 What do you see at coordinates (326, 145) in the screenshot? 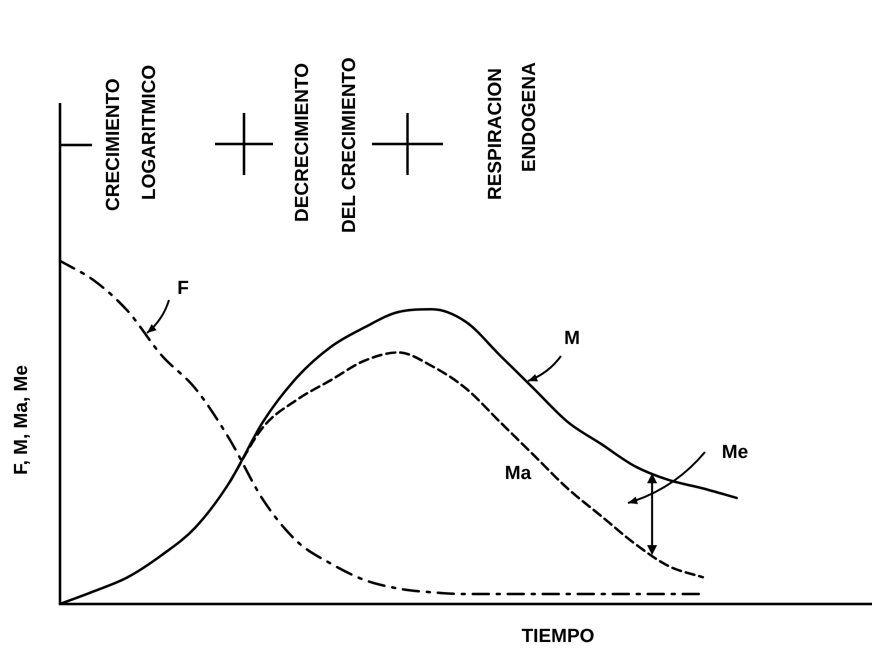
I see `text: DECRECIMIENTO DEL CRECIMIENTO` at bounding box center [326, 145].